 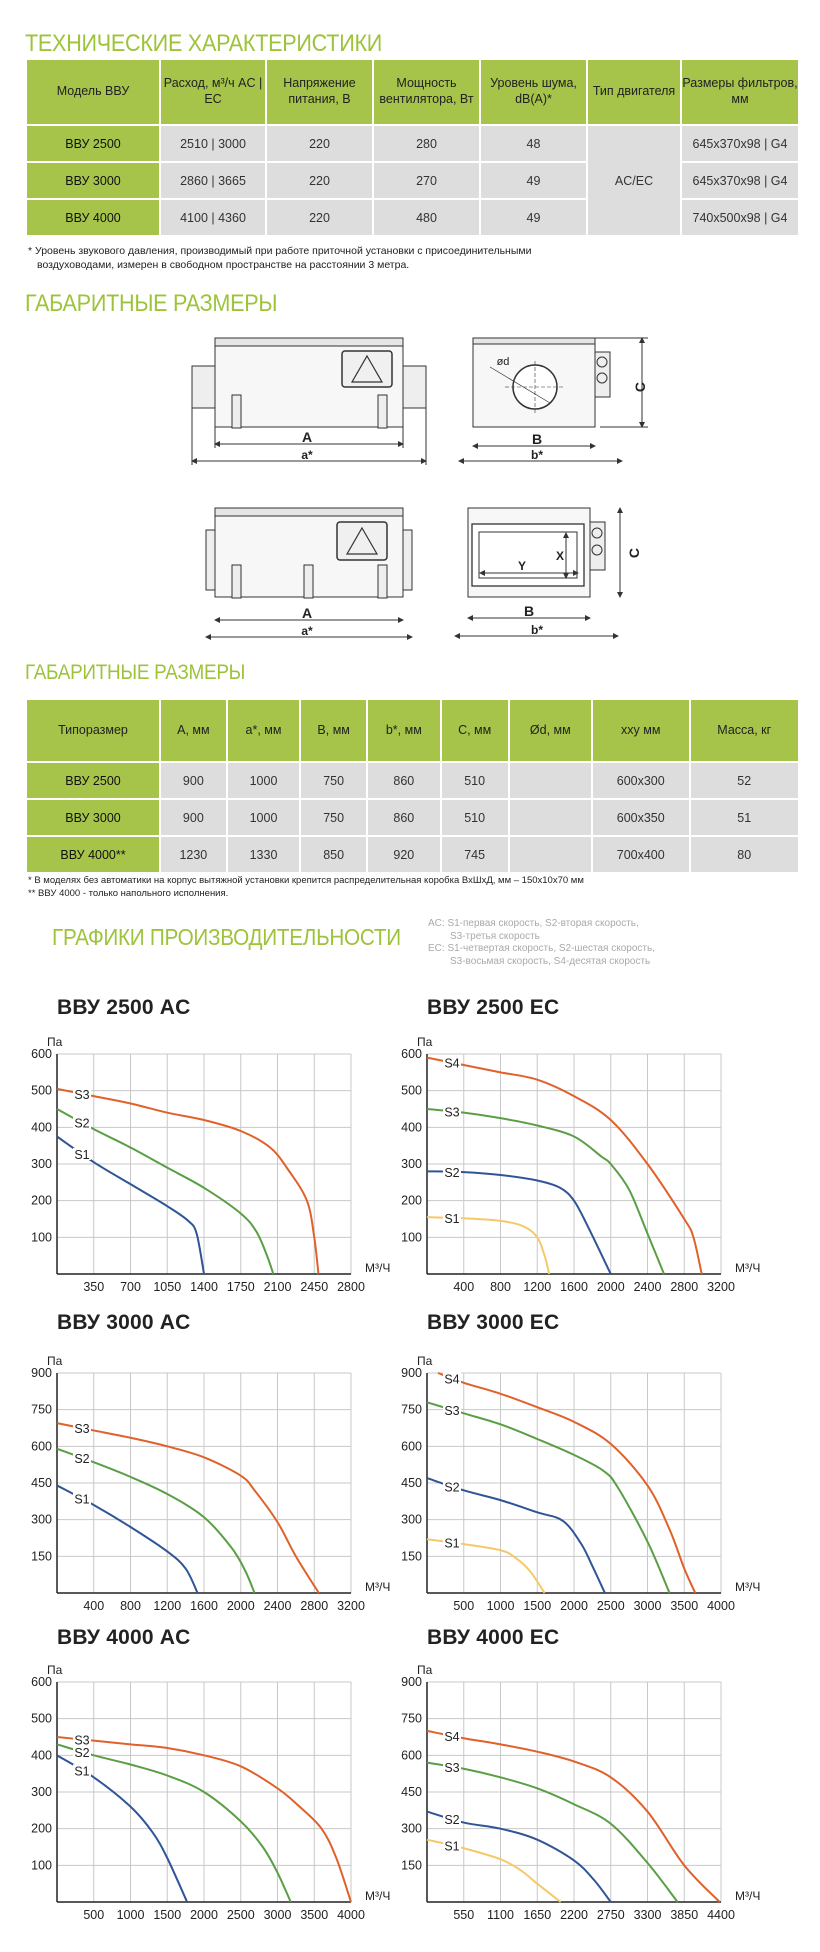 I want to click on x-tick-label: 1500, so click(x=167, y=1915).